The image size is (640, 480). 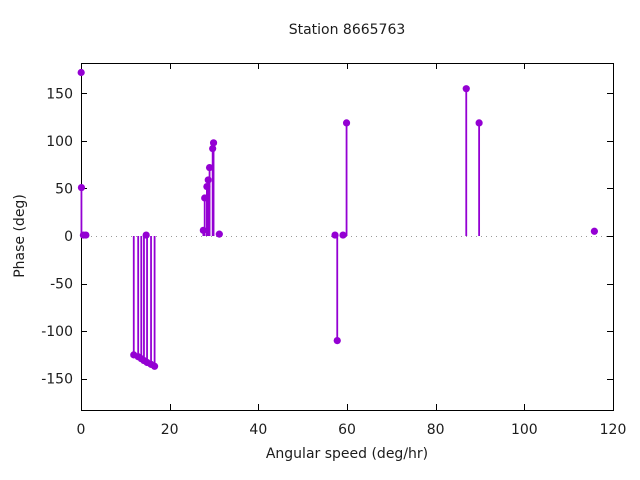 What do you see at coordinates (170, 430) in the screenshot?
I see `x-tick-label: 20` at bounding box center [170, 430].